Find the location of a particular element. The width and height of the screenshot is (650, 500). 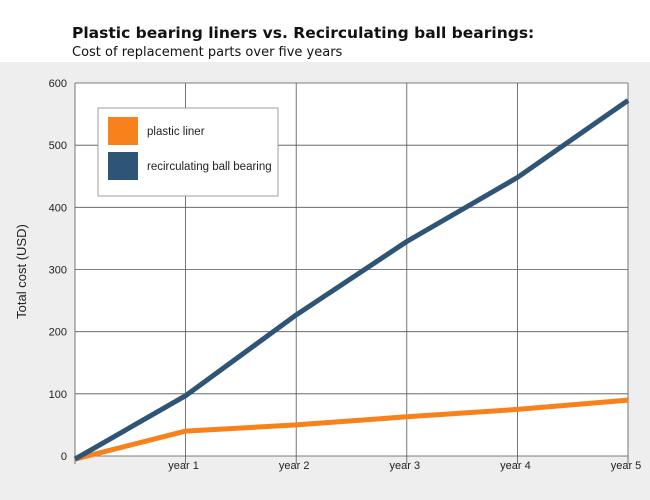

x-tick-label: year 3 is located at coordinates (405, 466).